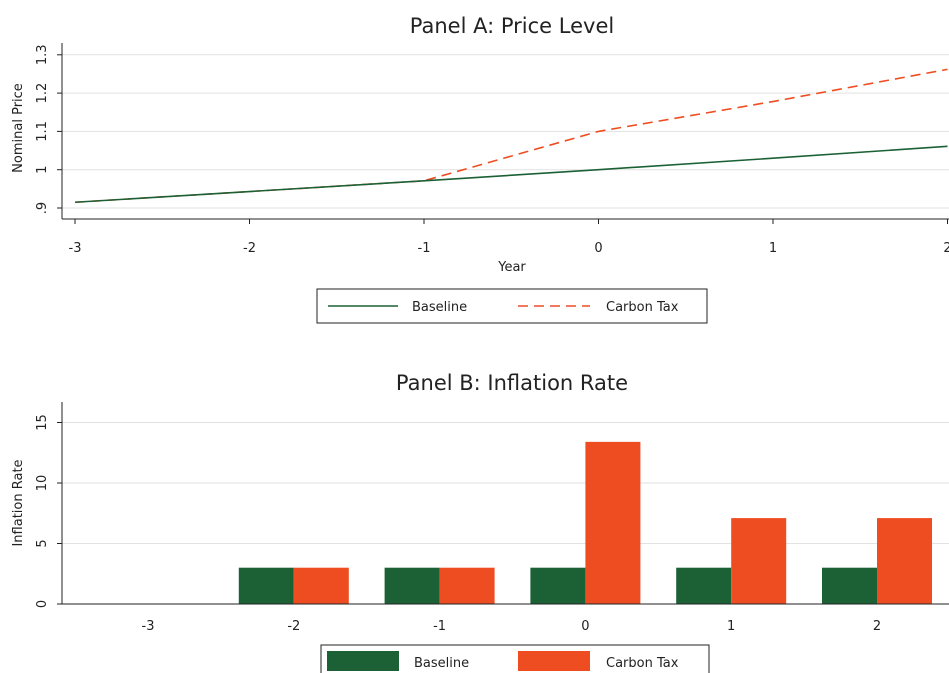  I want to click on panel-a-baseline-line, so click(511, 174).